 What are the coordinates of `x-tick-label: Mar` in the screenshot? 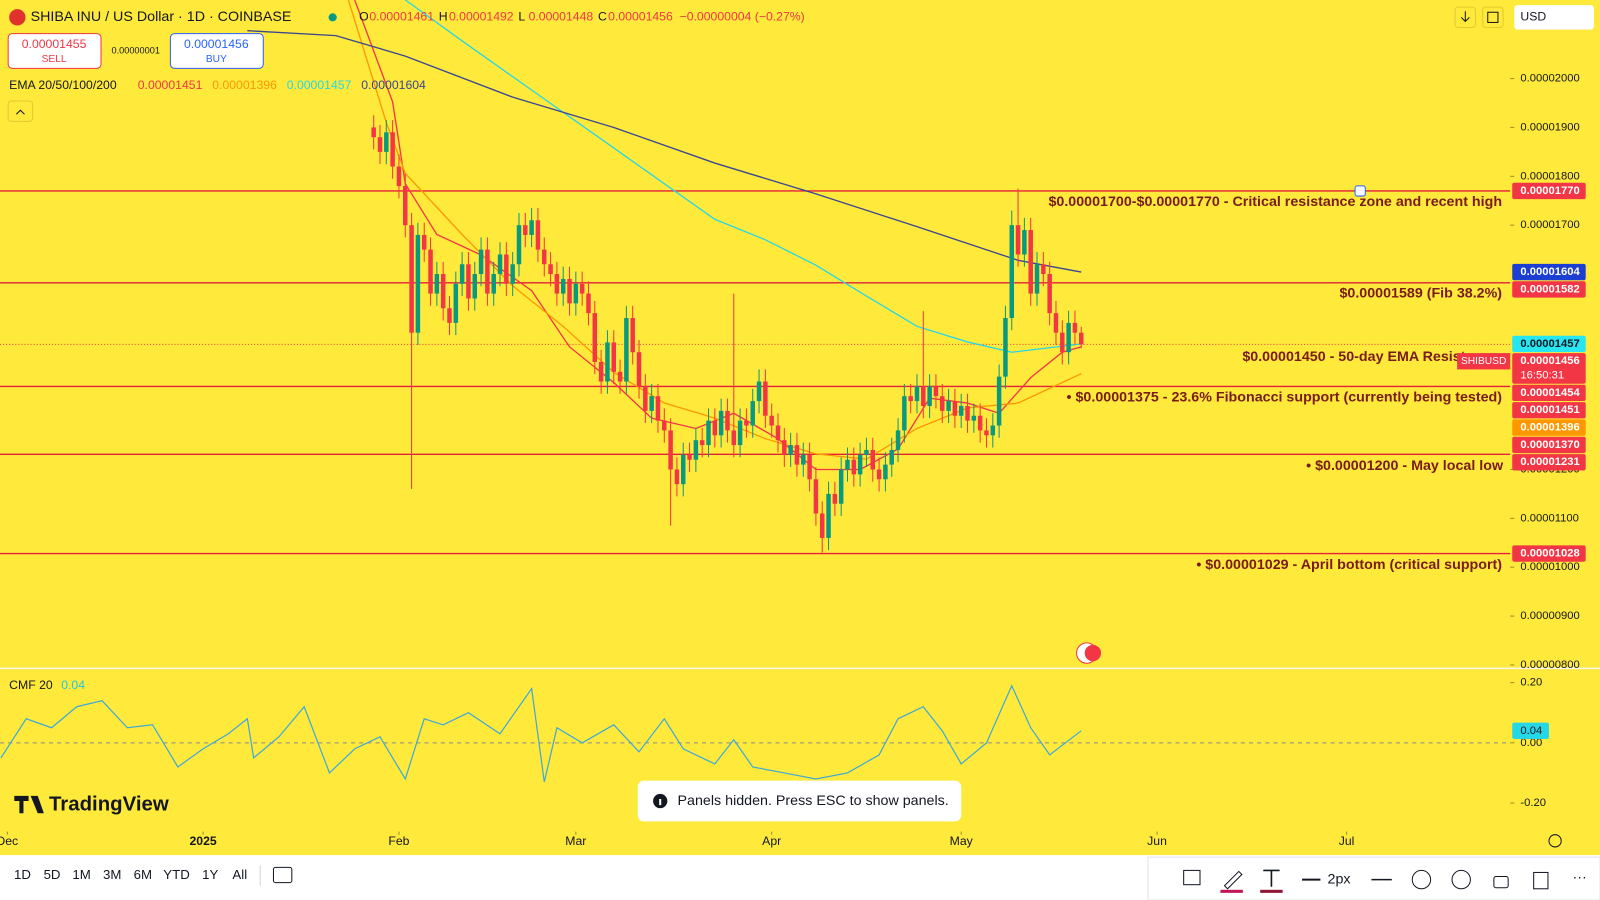 It's located at (575, 841).